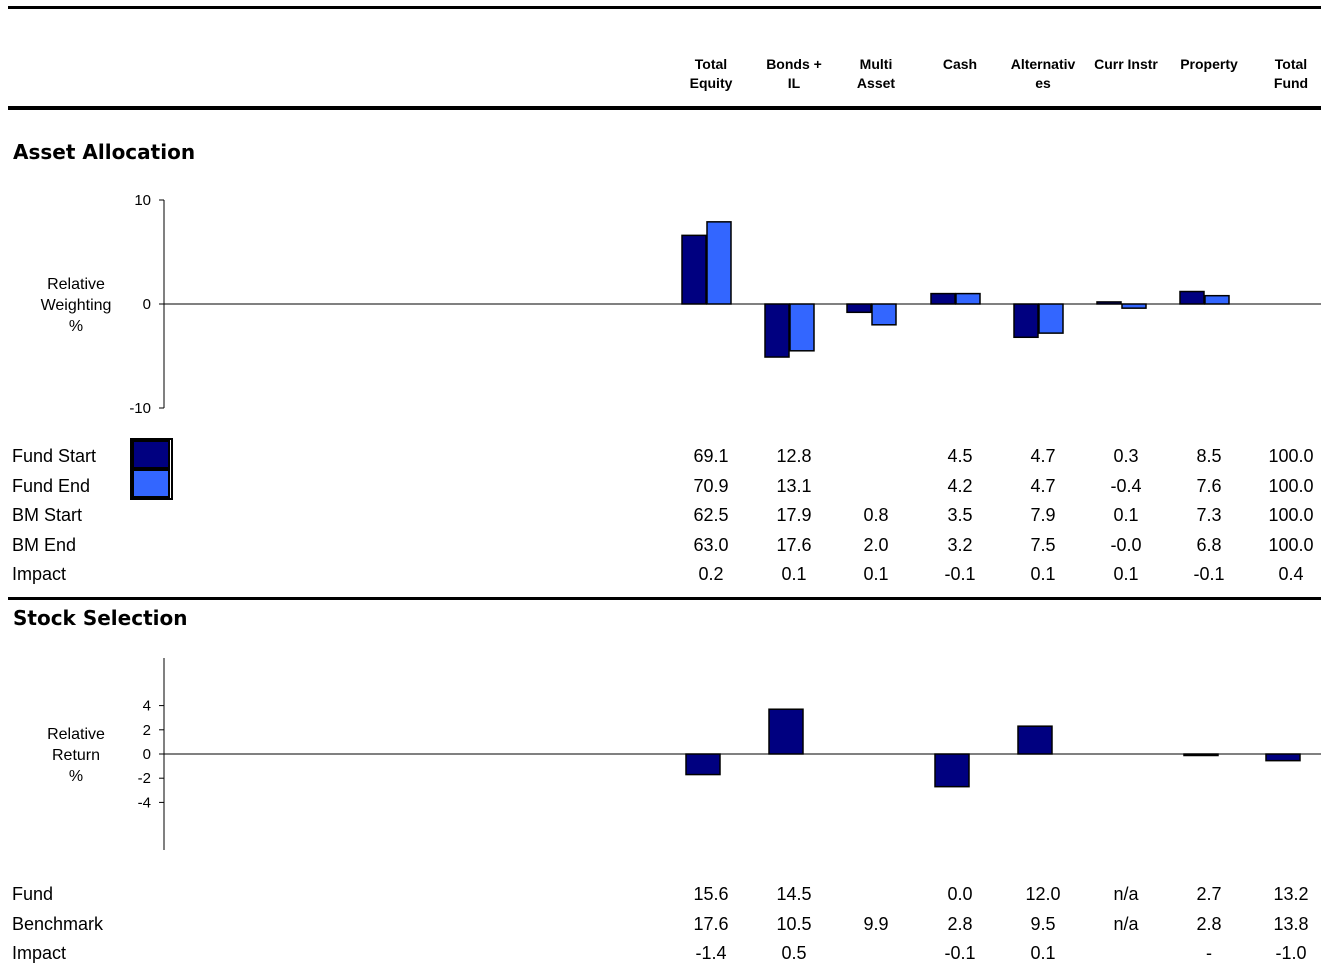 The image size is (1321, 976). What do you see at coordinates (76, 755) in the screenshot?
I see `y-axis-label: Return` at bounding box center [76, 755].